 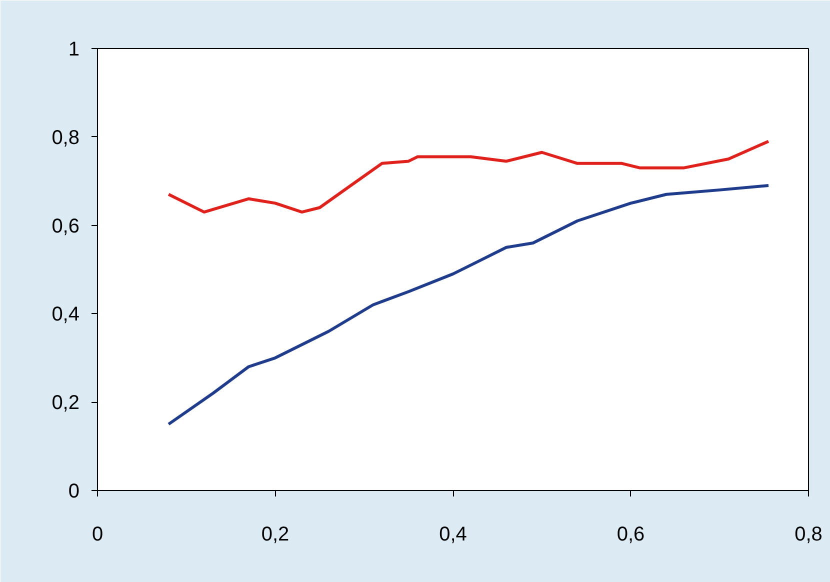 What do you see at coordinates (98, 535) in the screenshot?
I see `x-tick-label: 0` at bounding box center [98, 535].